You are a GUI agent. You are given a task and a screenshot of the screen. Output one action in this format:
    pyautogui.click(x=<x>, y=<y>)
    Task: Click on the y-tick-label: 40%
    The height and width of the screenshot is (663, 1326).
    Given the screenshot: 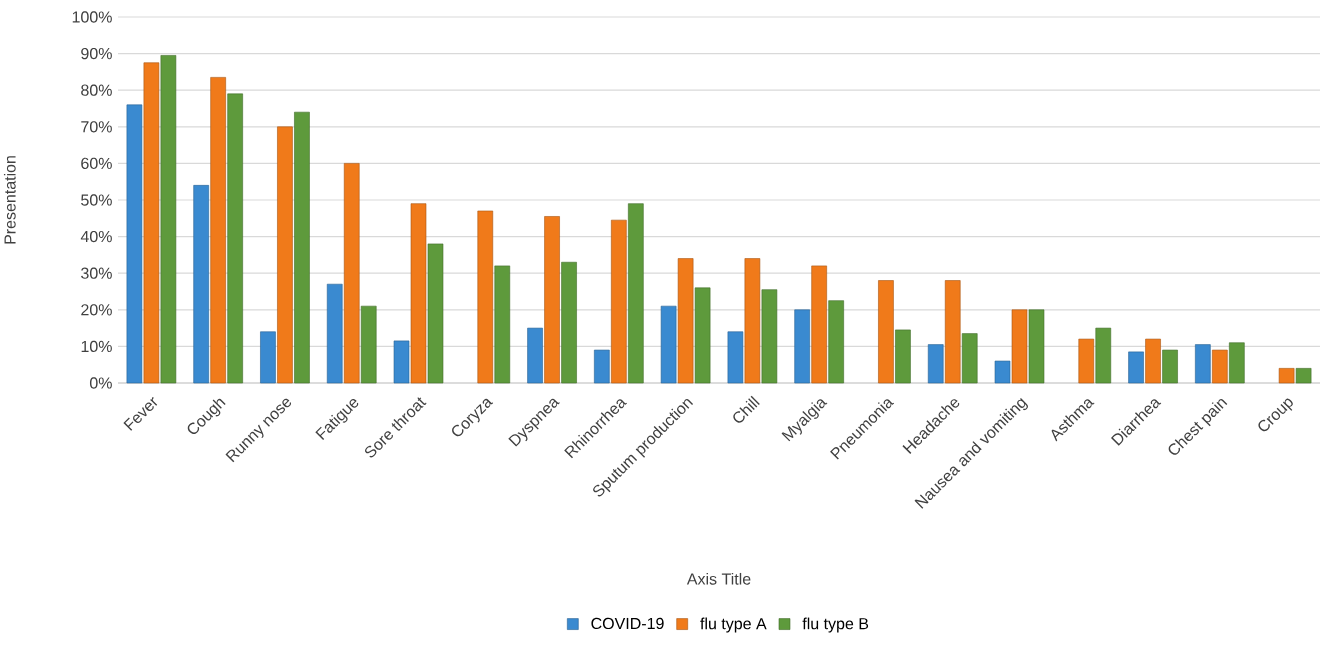 What is the action you would take?
    pyautogui.click(x=96, y=236)
    